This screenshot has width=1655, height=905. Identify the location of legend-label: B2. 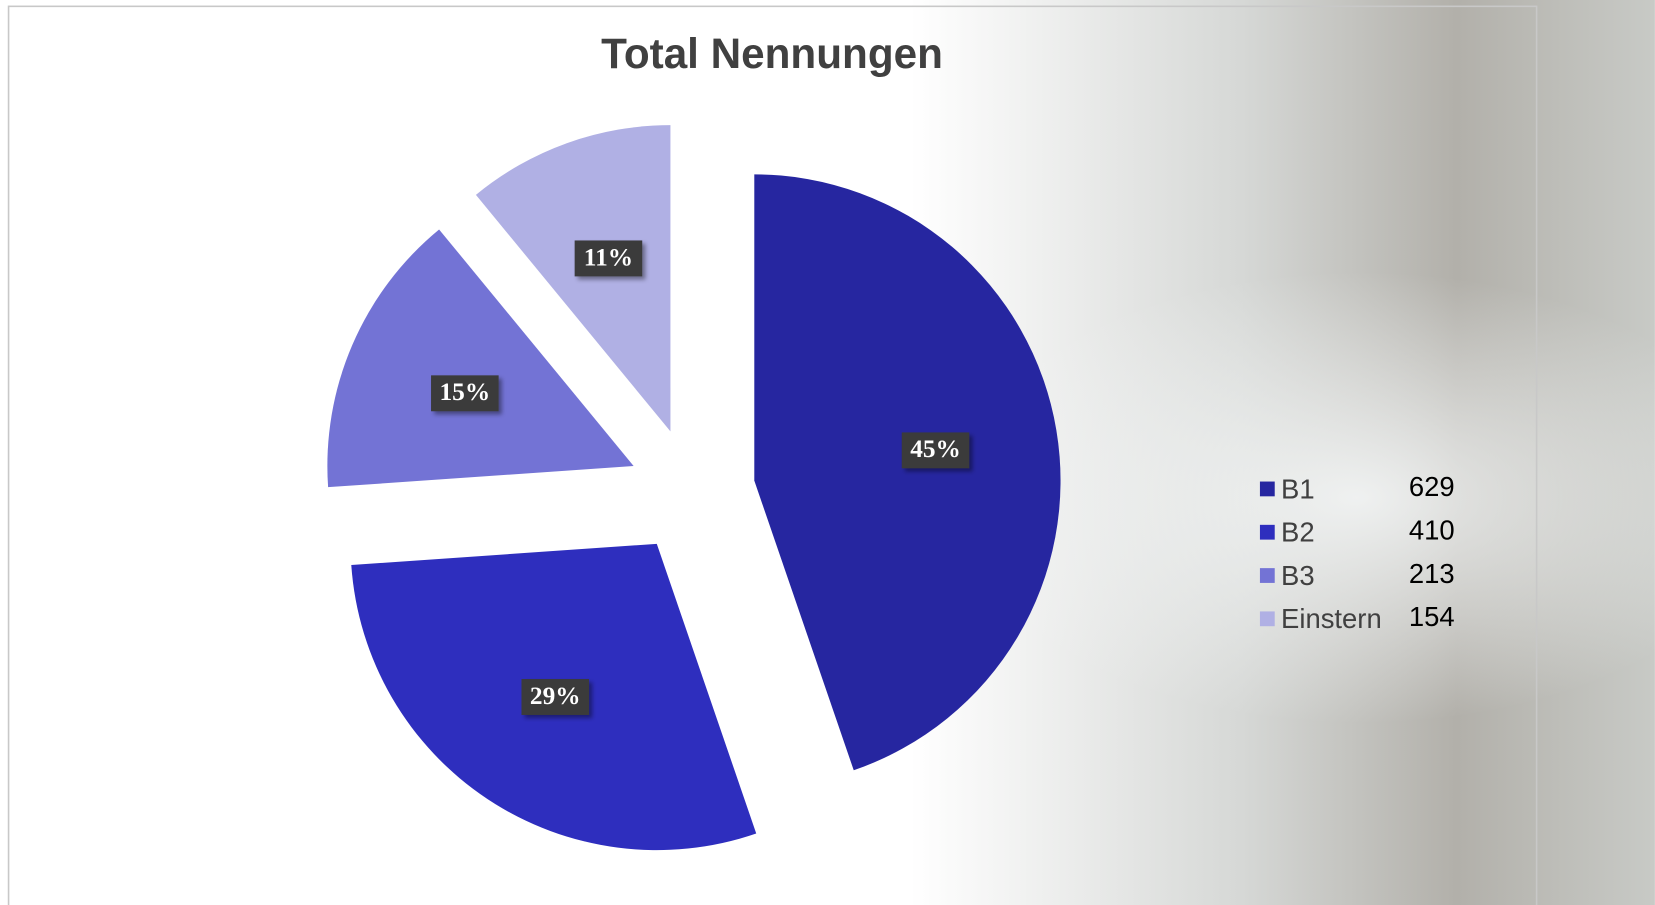
(1298, 532).